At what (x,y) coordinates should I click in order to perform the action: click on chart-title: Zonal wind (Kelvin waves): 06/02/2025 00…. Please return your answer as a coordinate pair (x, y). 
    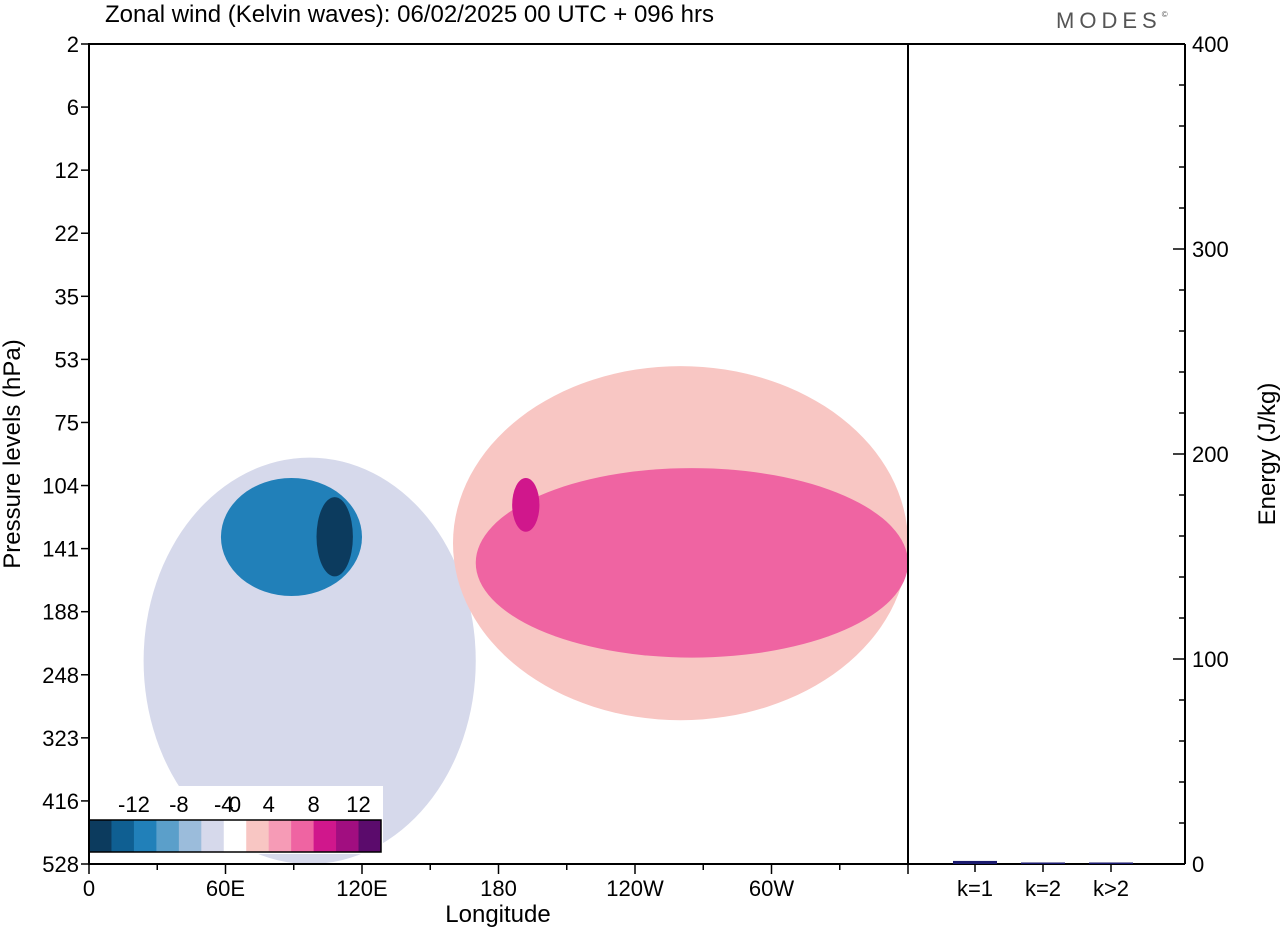
    Looking at the image, I should click on (409, 14).